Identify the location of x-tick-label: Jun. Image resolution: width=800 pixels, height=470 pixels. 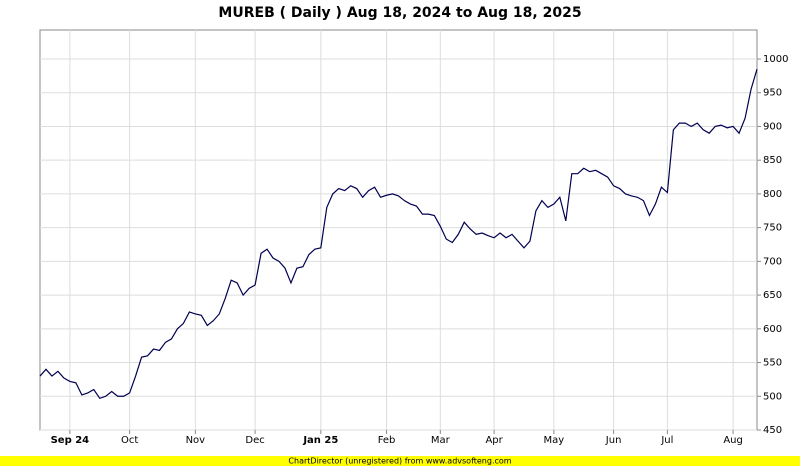
(613, 440).